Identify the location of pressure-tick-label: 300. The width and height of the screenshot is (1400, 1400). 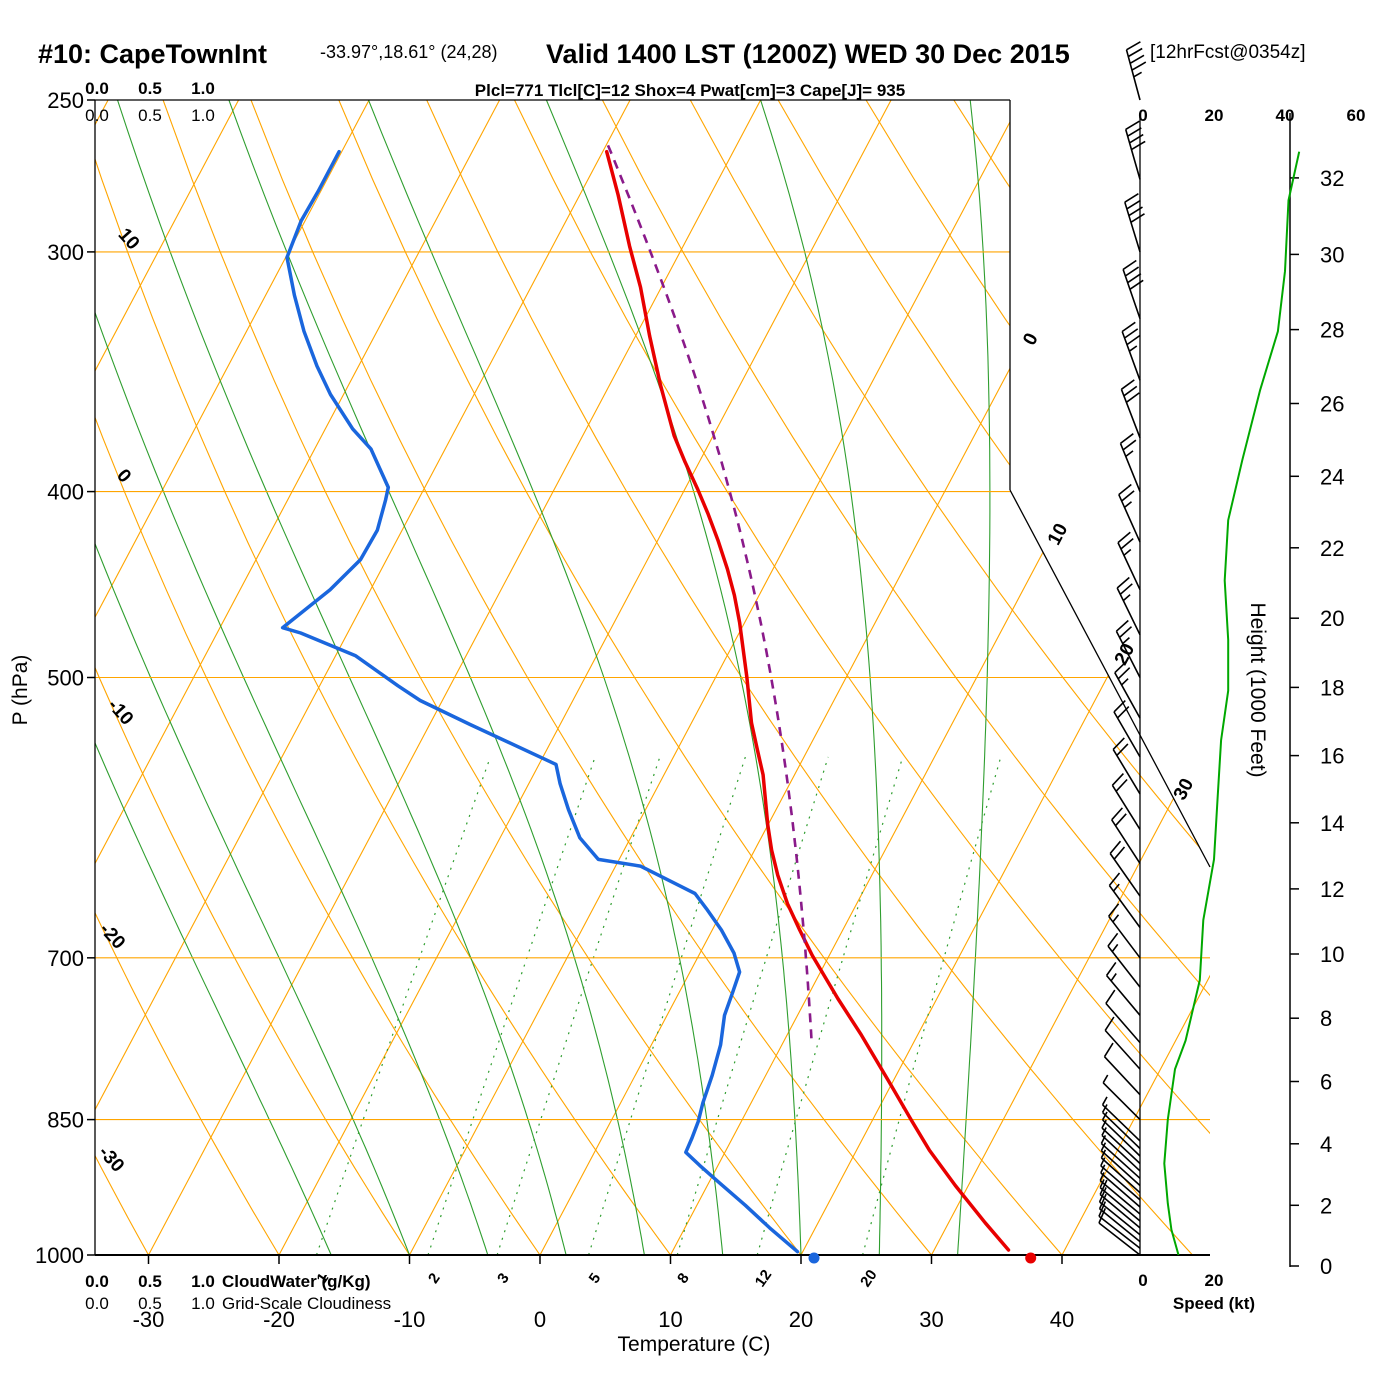
(65, 252).